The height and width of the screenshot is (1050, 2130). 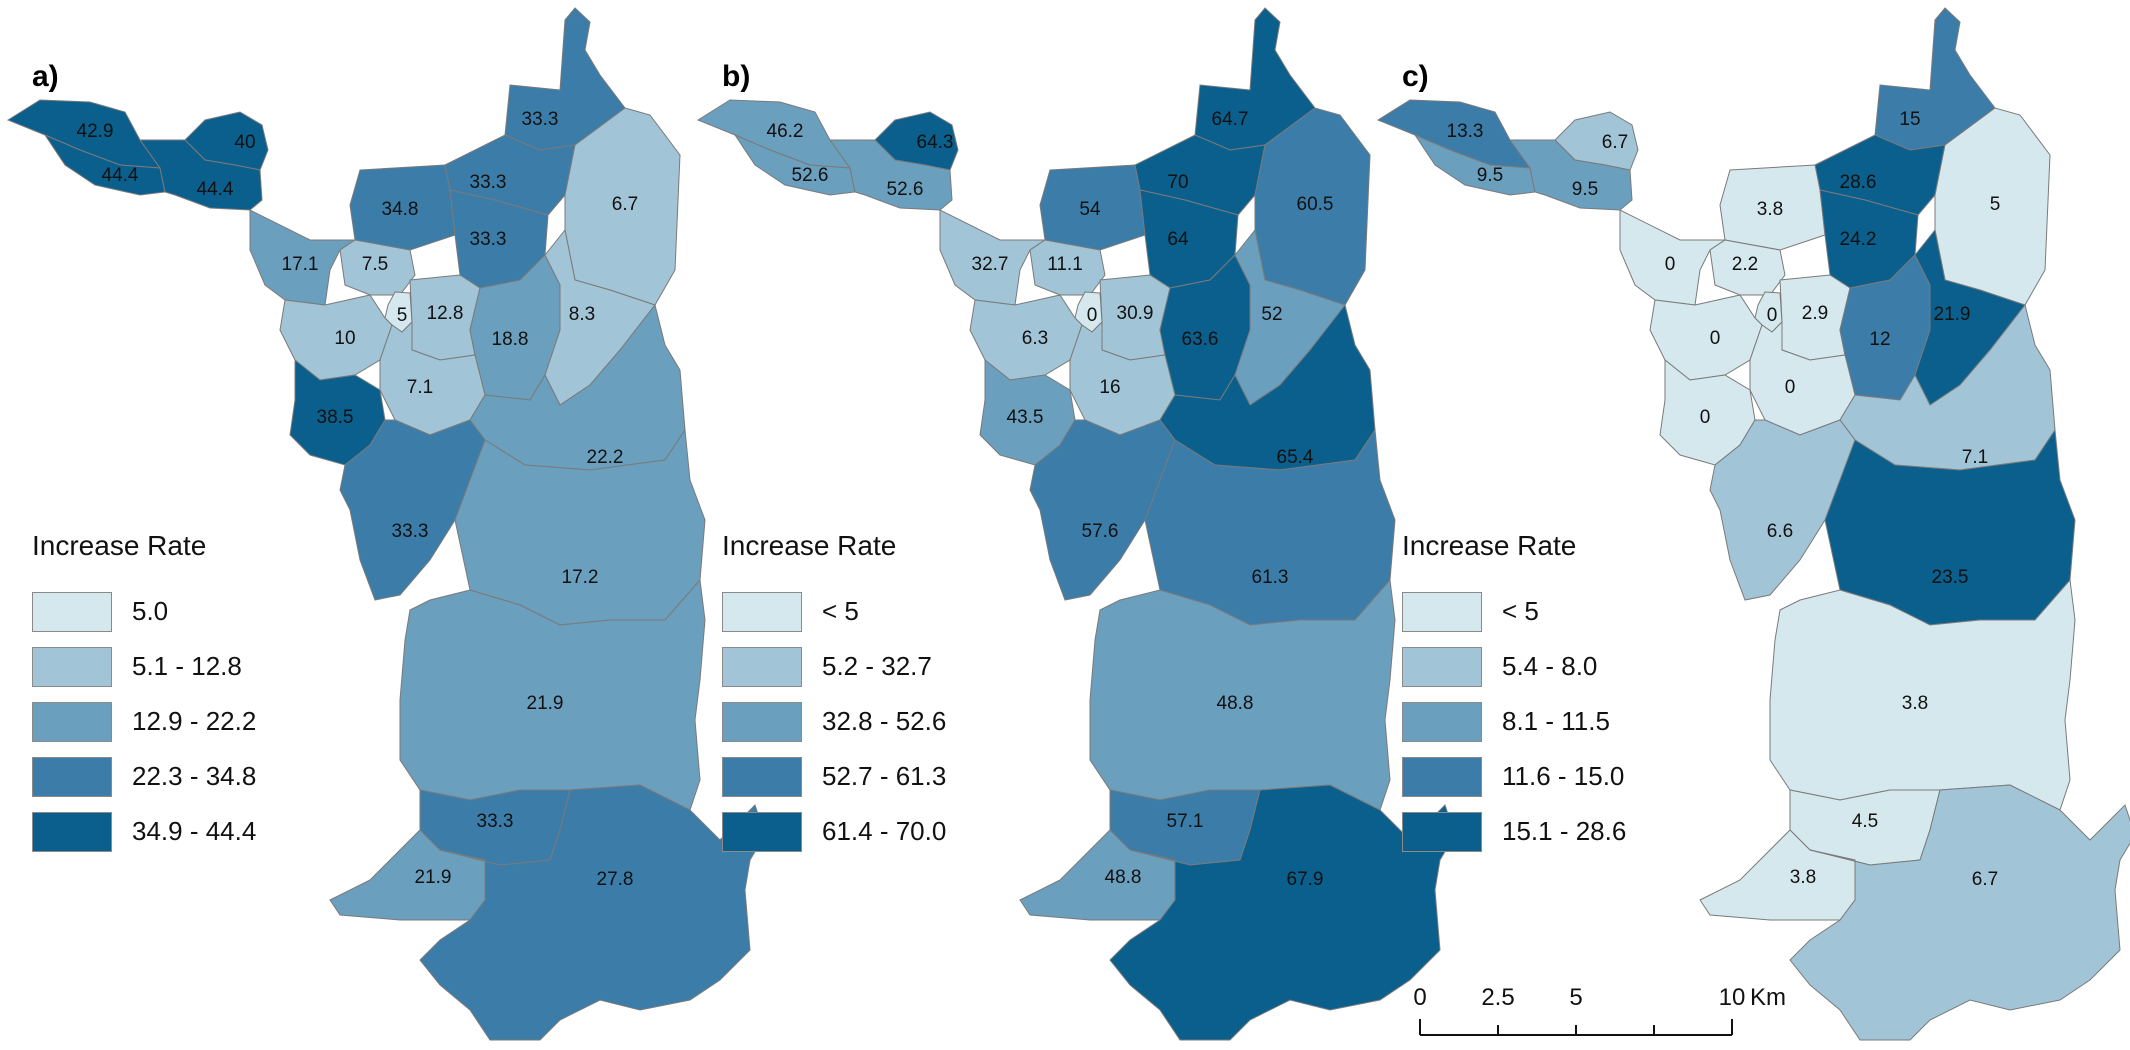 What do you see at coordinates (615, 879) in the screenshot?
I see `region-value-label: 27.8` at bounding box center [615, 879].